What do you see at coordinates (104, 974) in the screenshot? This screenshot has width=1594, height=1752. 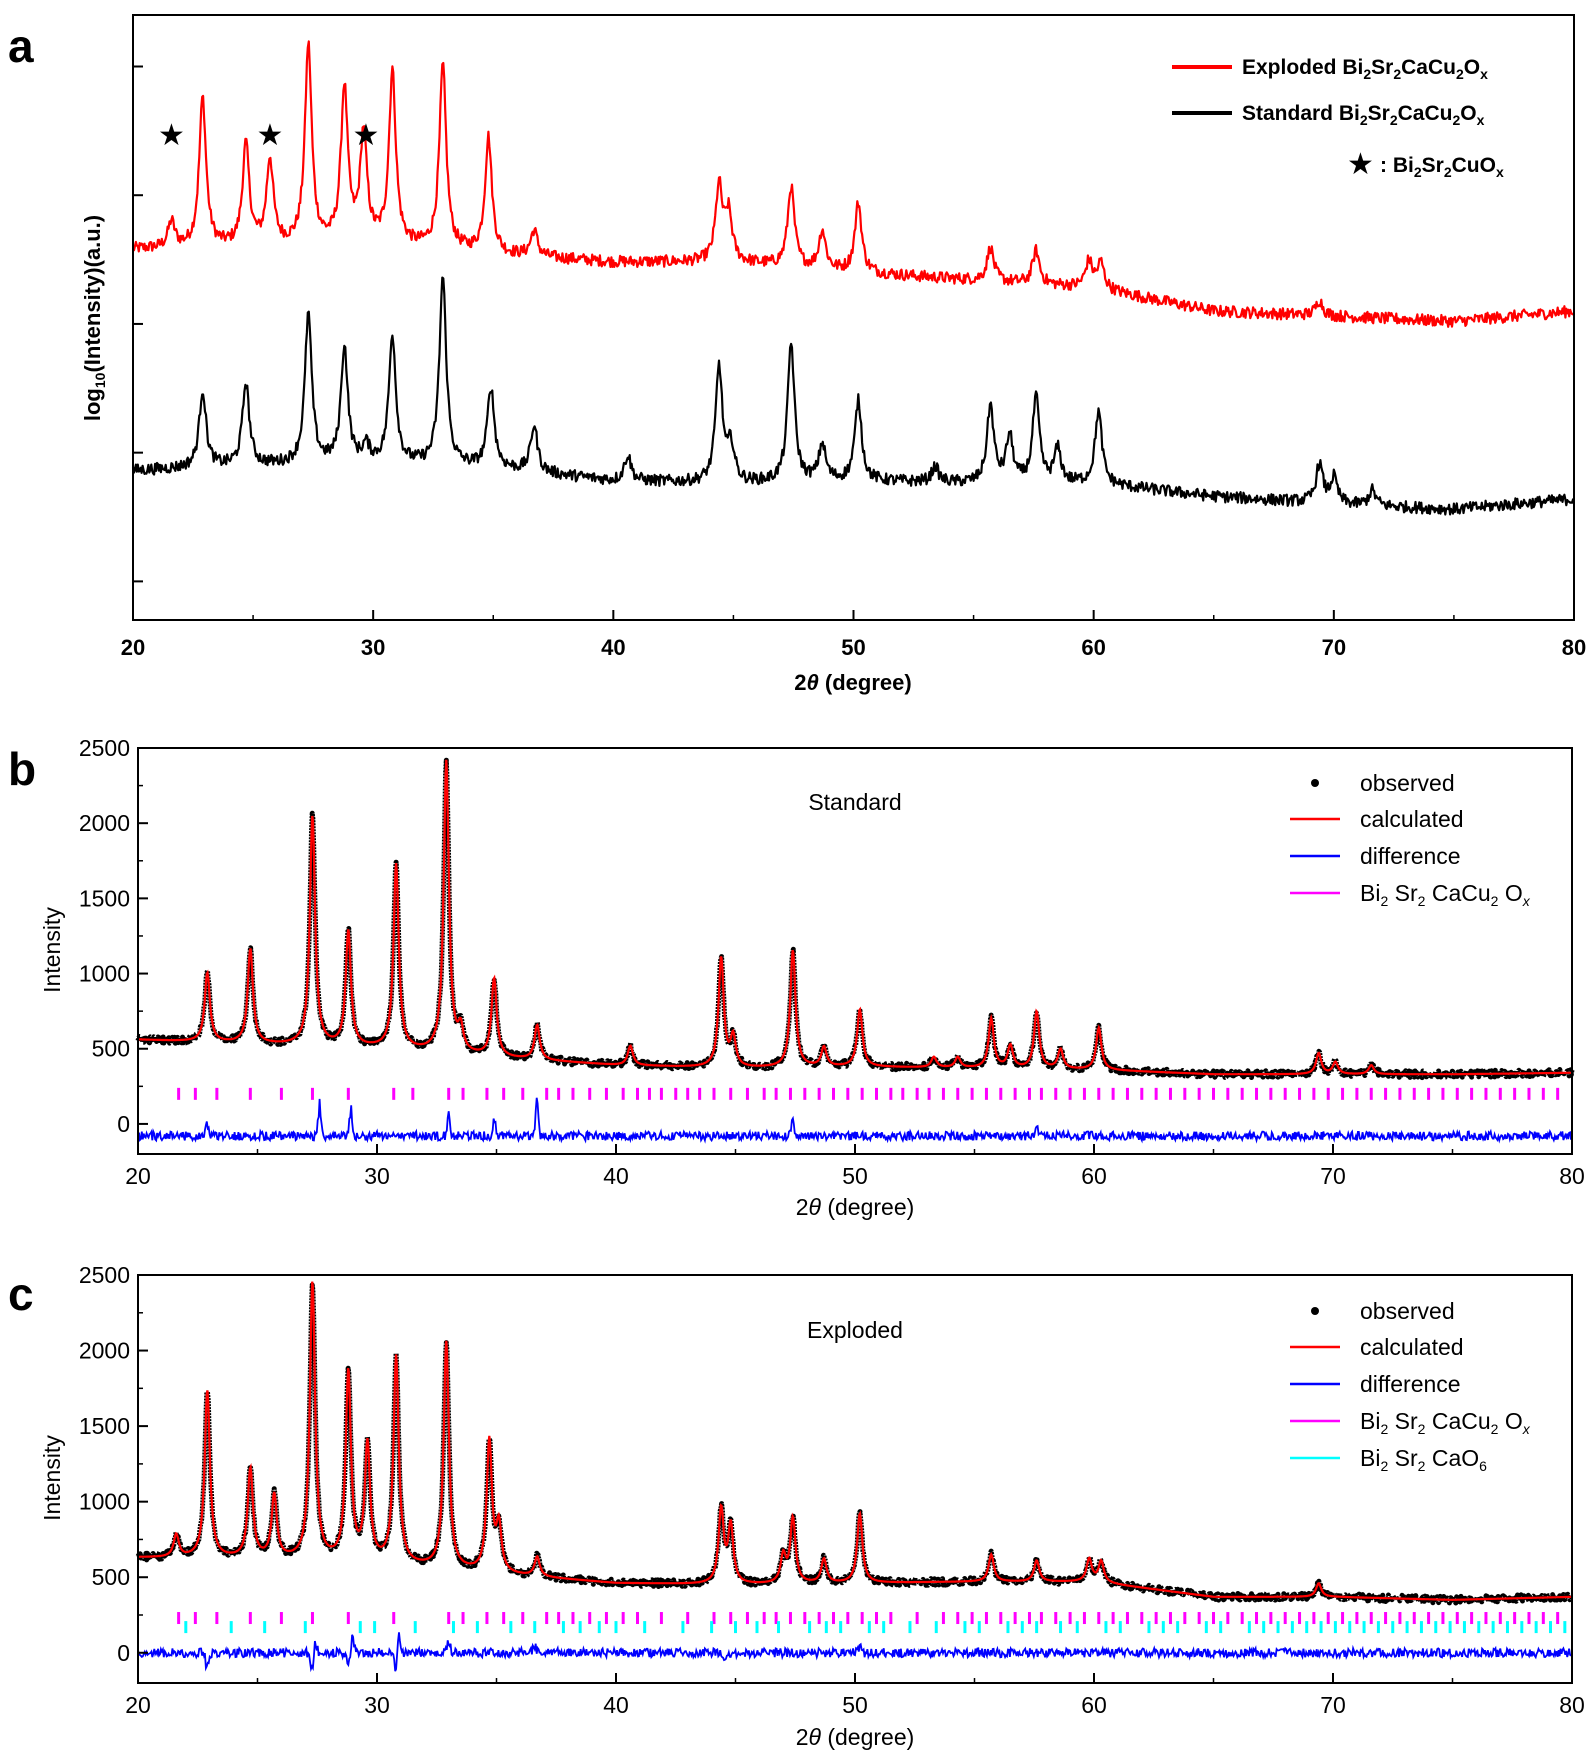 I see `panel-b-y-tick-label: 1000` at bounding box center [104, 974].